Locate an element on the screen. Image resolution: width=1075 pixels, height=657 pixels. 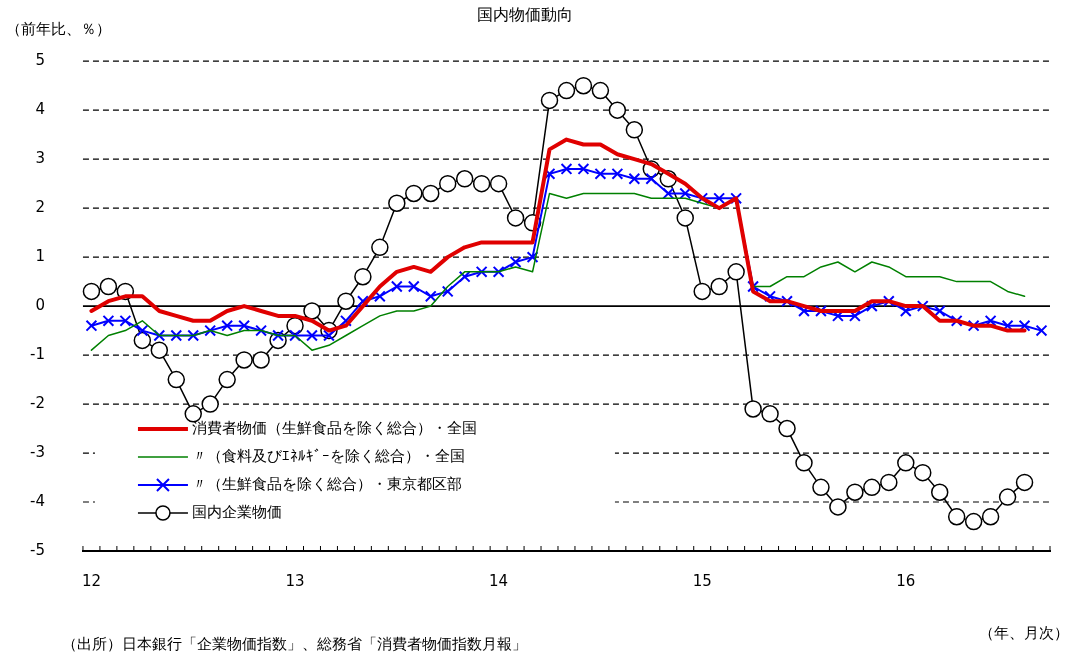
x-tick-label: 13 is located at coordinates (295, 580).